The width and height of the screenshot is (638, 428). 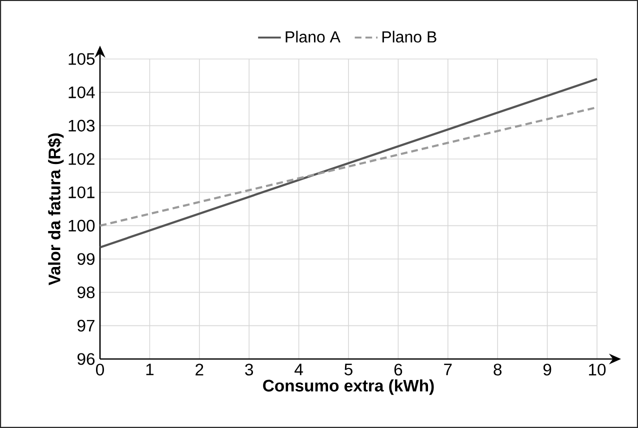 What do you see at coordinates (200, 370) in the screenshot?
I see `x-tick-label: 2` at bounding box center [200, 370].